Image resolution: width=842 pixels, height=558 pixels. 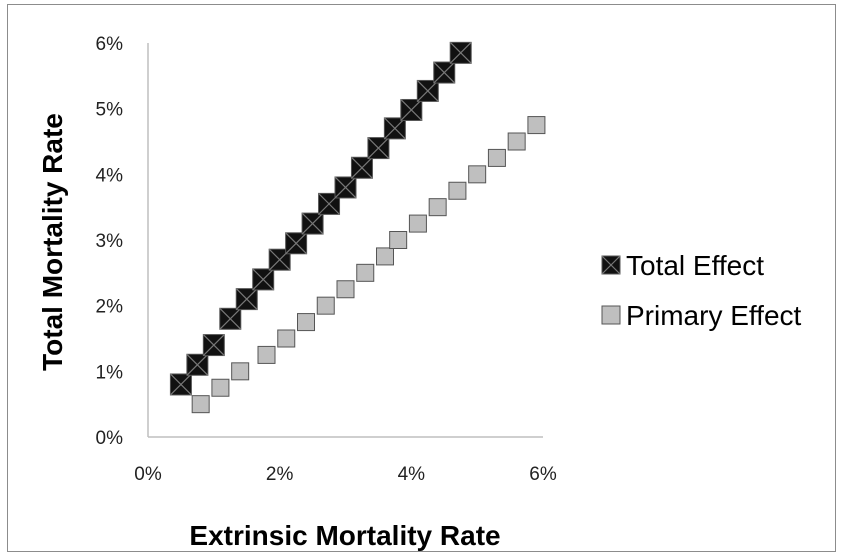 I want to click on x-tick-label: 4%, so click(x=412, y=474).